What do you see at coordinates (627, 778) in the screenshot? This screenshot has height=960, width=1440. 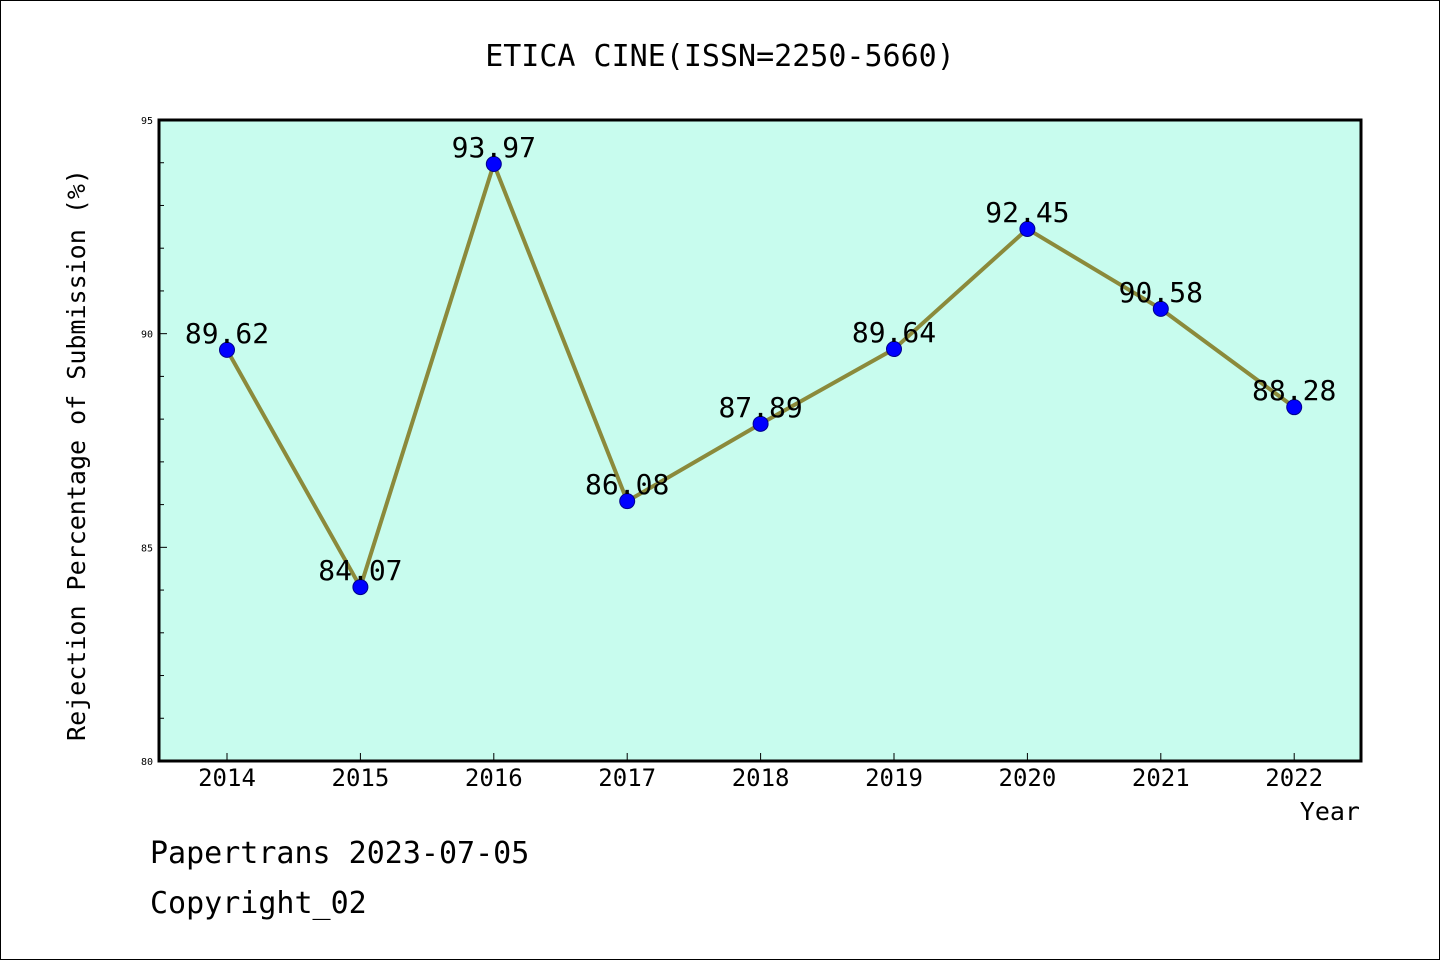 I see `x-tick-label: 2017` at bounding box center [627, 778].